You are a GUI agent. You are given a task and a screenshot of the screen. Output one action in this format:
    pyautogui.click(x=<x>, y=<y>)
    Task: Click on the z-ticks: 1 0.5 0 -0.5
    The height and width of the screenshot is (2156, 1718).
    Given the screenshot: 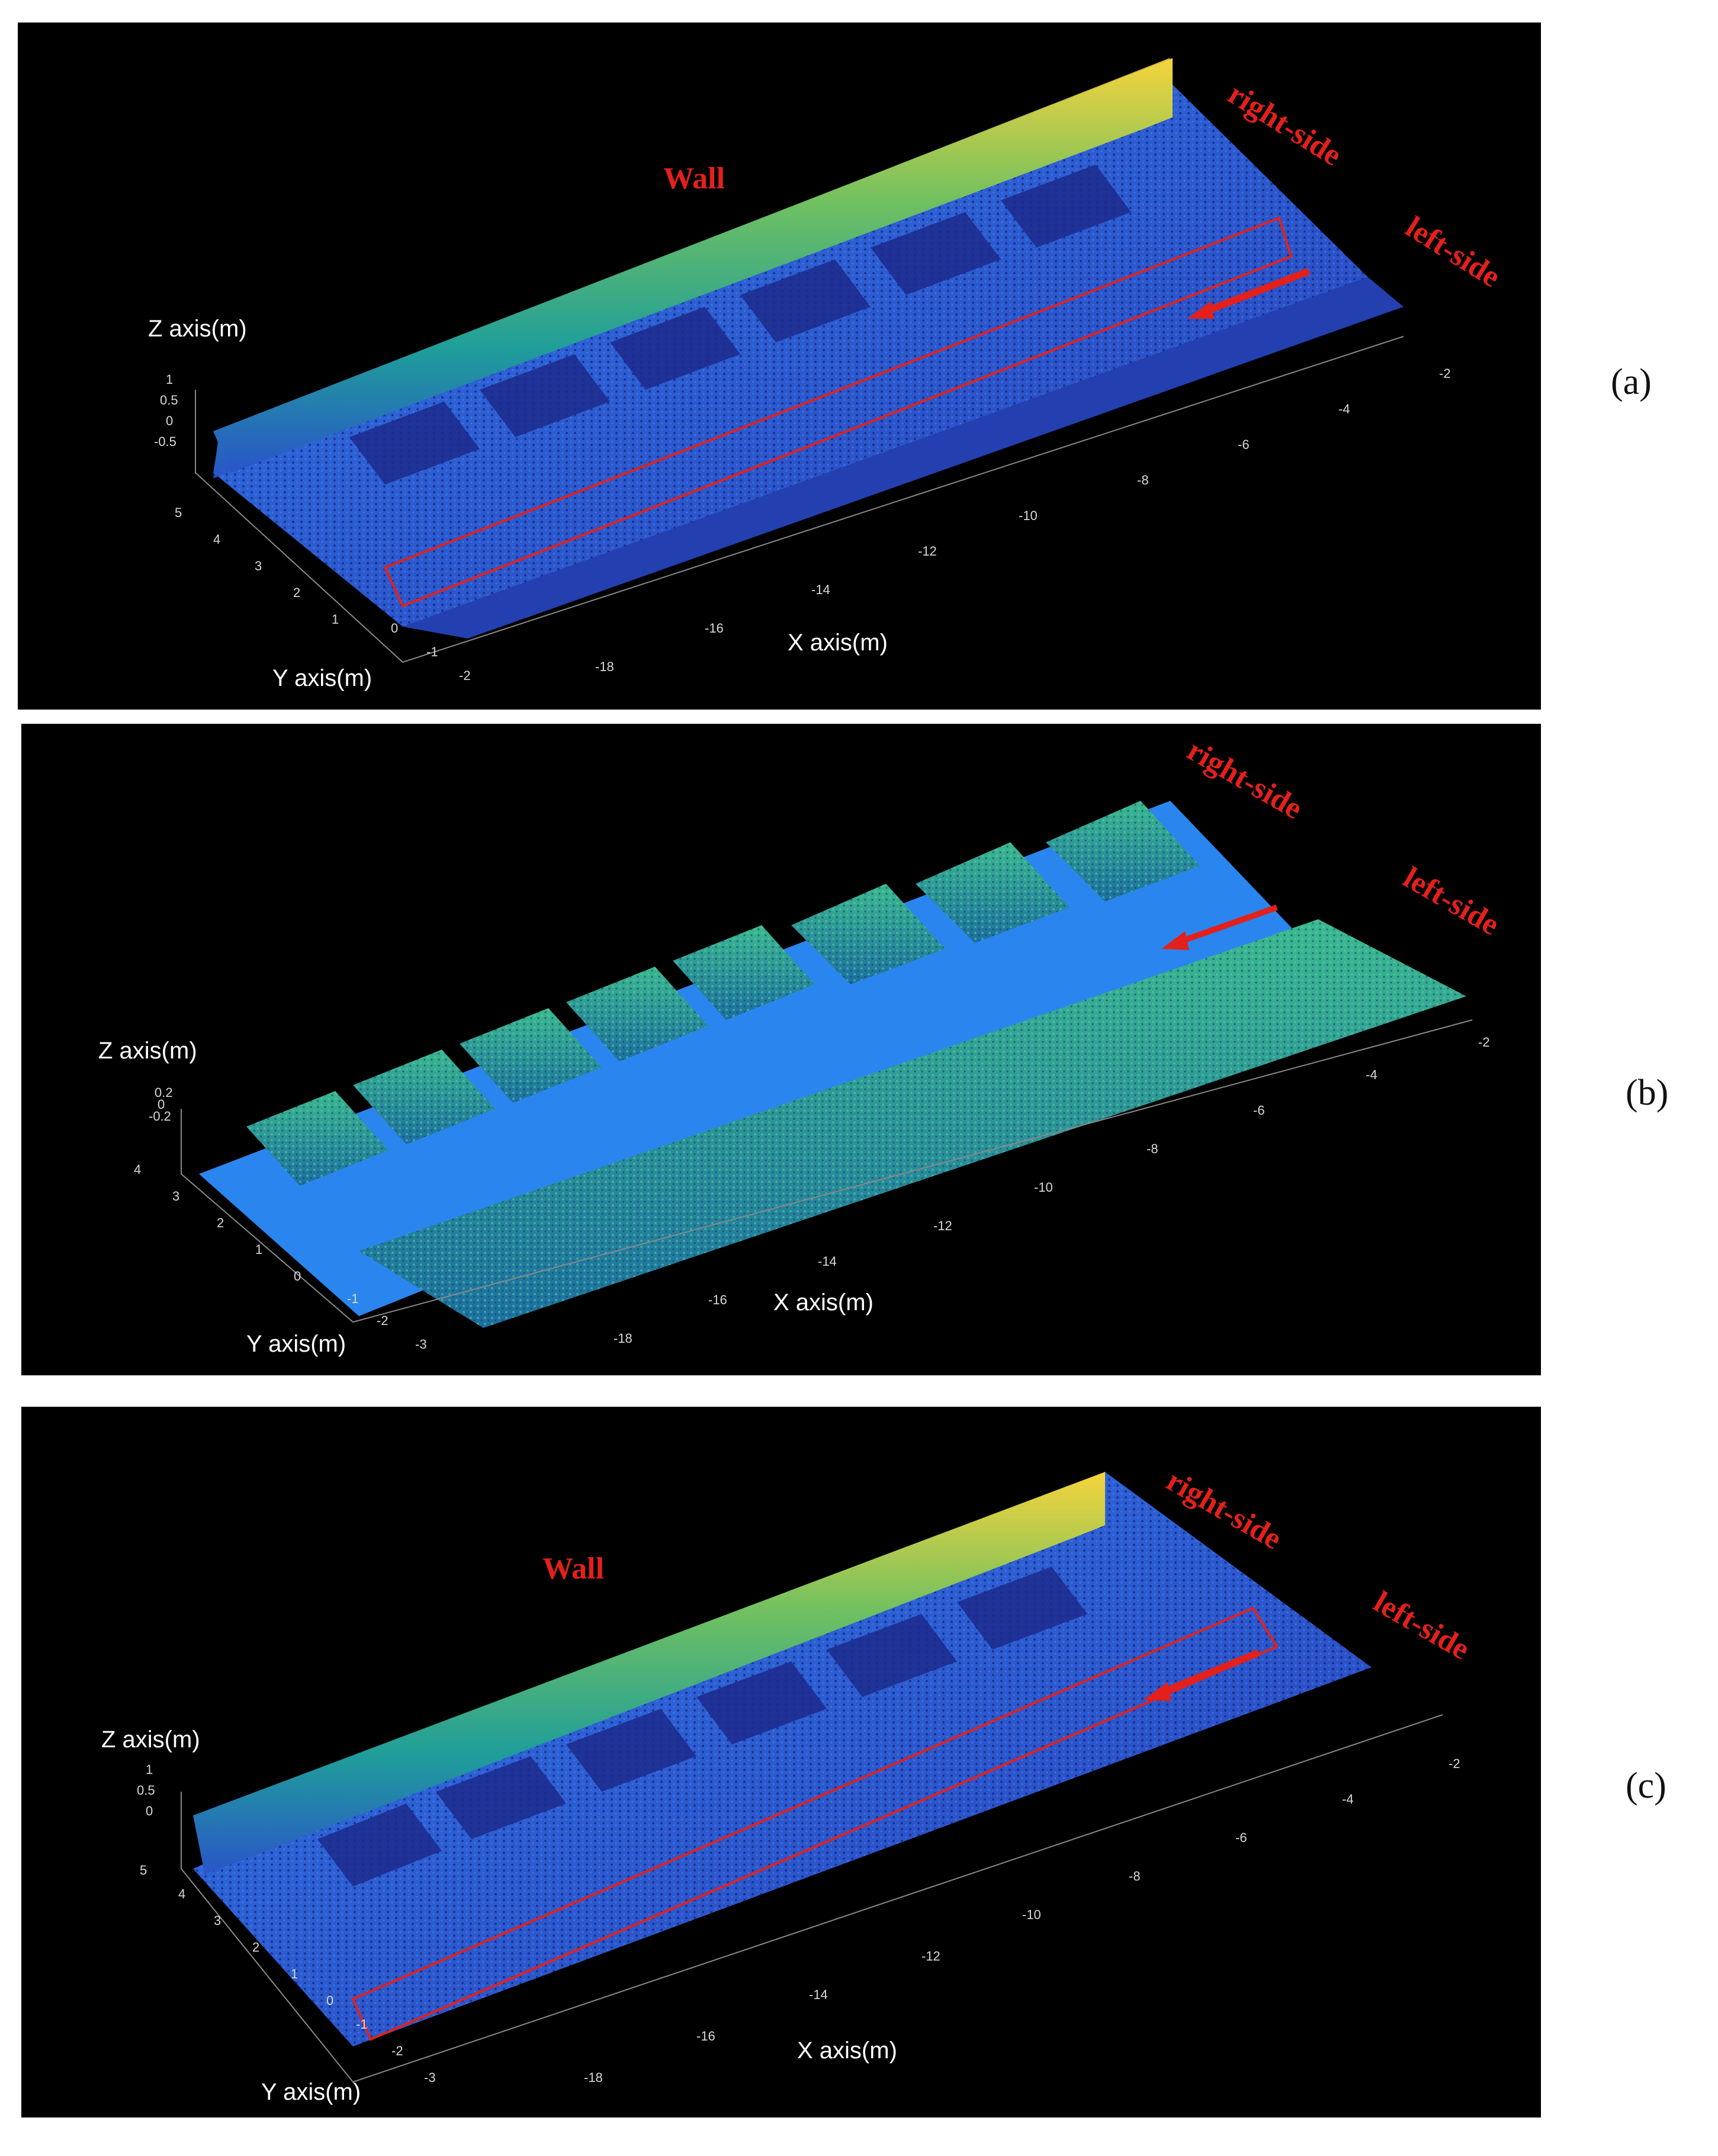 What is the action you would take?
    pyautogui.click(x=166, y=410)
    